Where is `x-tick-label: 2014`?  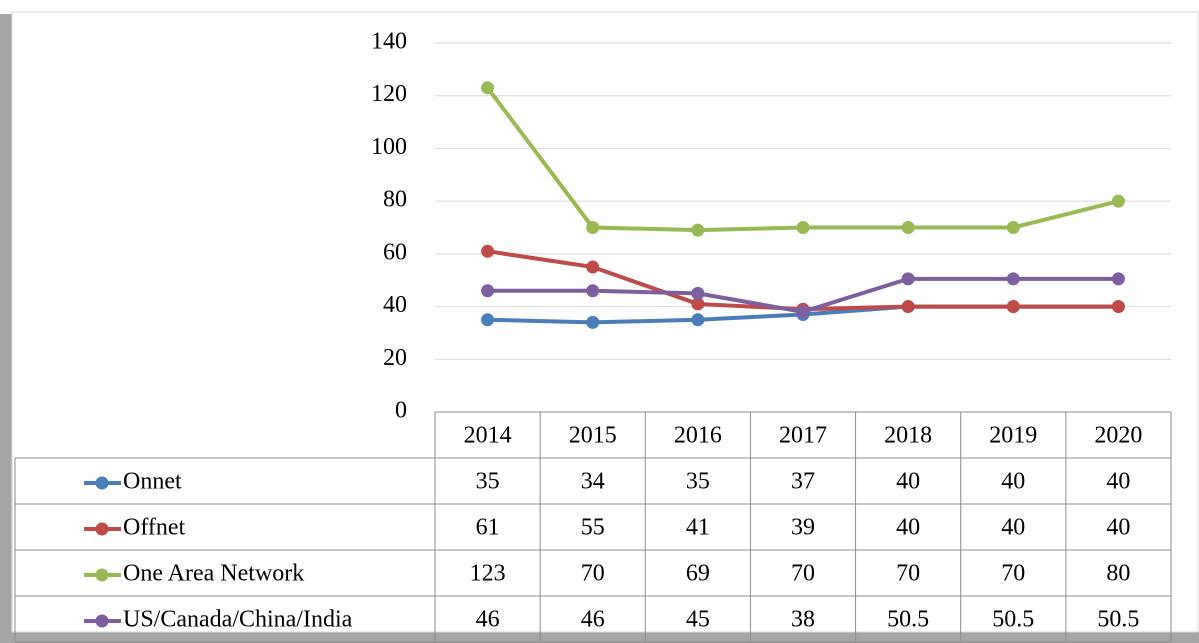
x-tick-label: 2014 is located at coordinates (488, 436).